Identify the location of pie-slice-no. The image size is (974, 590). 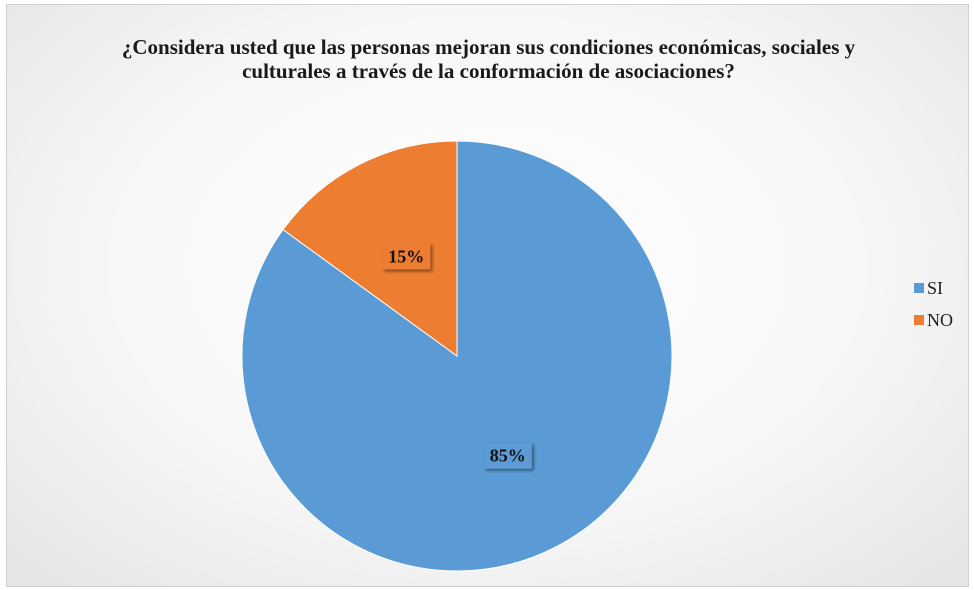
(370, 248).